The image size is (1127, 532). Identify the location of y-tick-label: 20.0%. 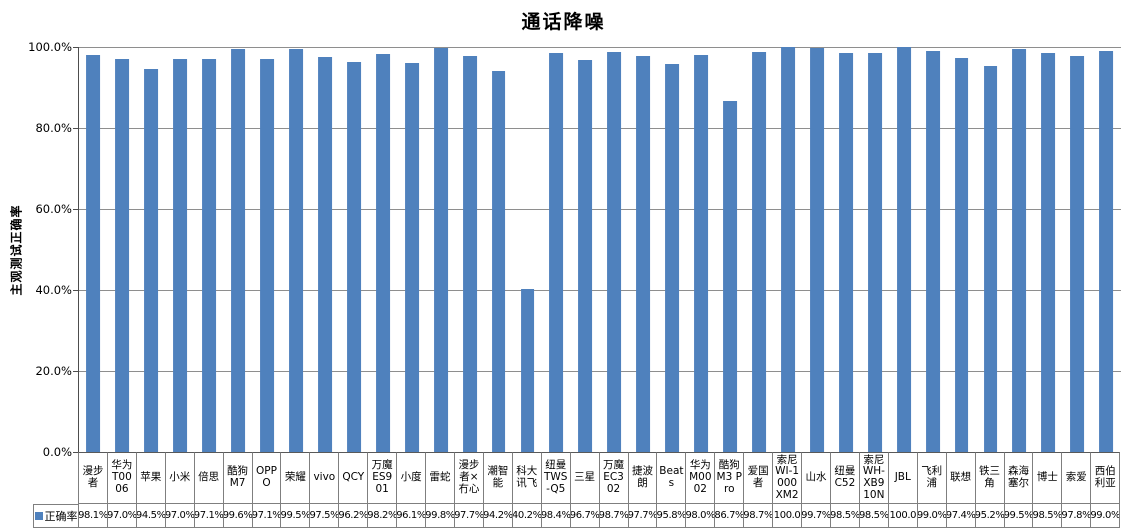
(53, 371).